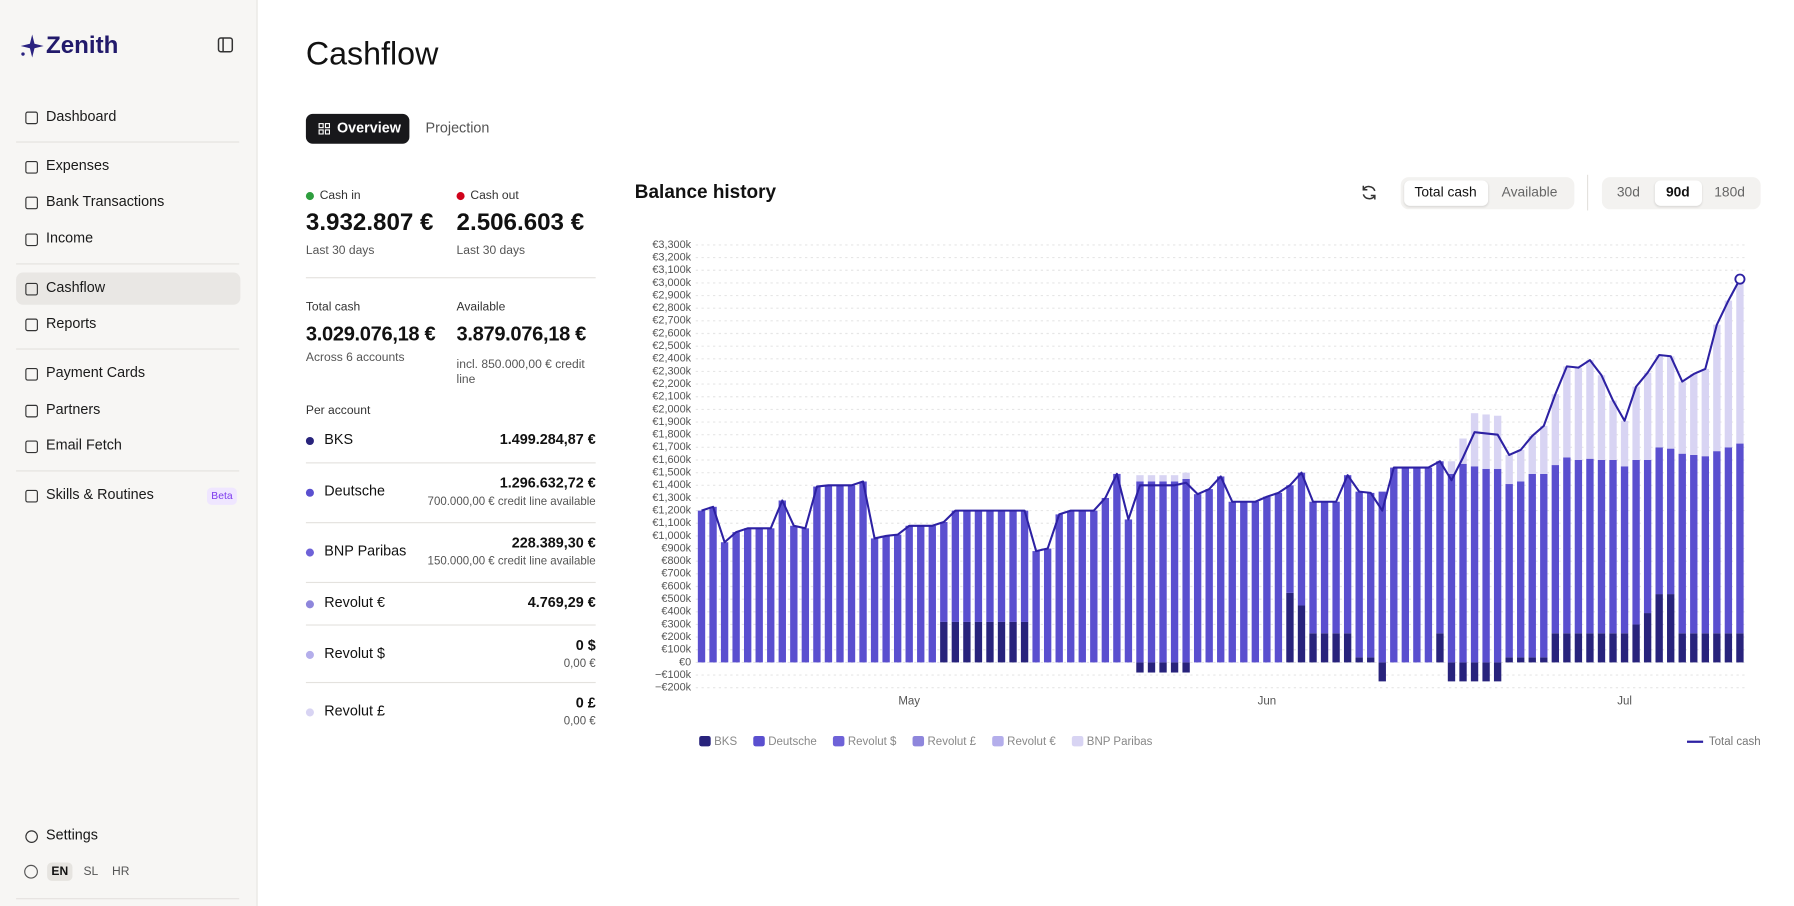 The height and width of the screenshot is (906, 1794). I want to click on y-tick-label: €1,100k, so click(671, 523).